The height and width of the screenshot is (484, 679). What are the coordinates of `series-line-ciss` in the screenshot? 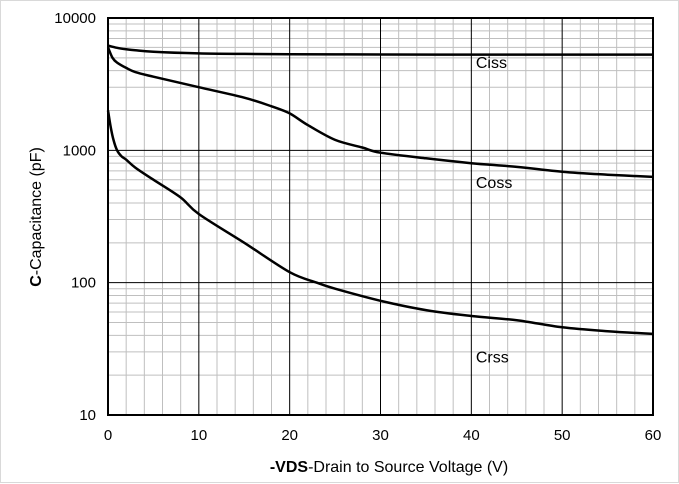 It's located at (380, 50).